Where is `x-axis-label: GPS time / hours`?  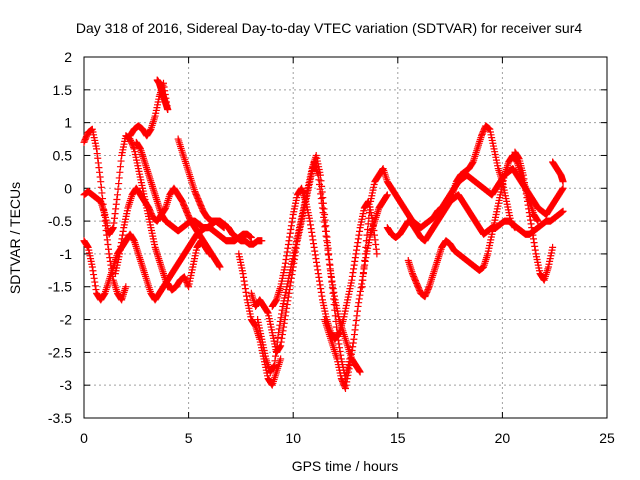 x-axis-label: GPS time / hours is located at coordinates (345, 466).